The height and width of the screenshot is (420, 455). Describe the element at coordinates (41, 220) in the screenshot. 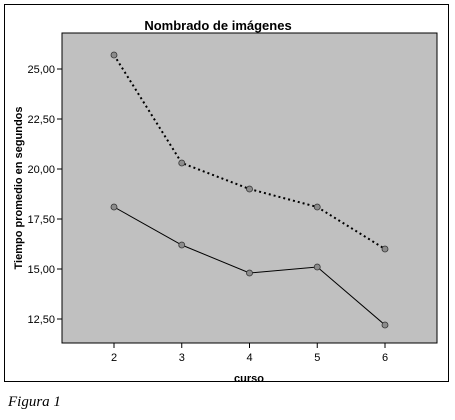

I see `y-tick-label: 17,50` at that location.